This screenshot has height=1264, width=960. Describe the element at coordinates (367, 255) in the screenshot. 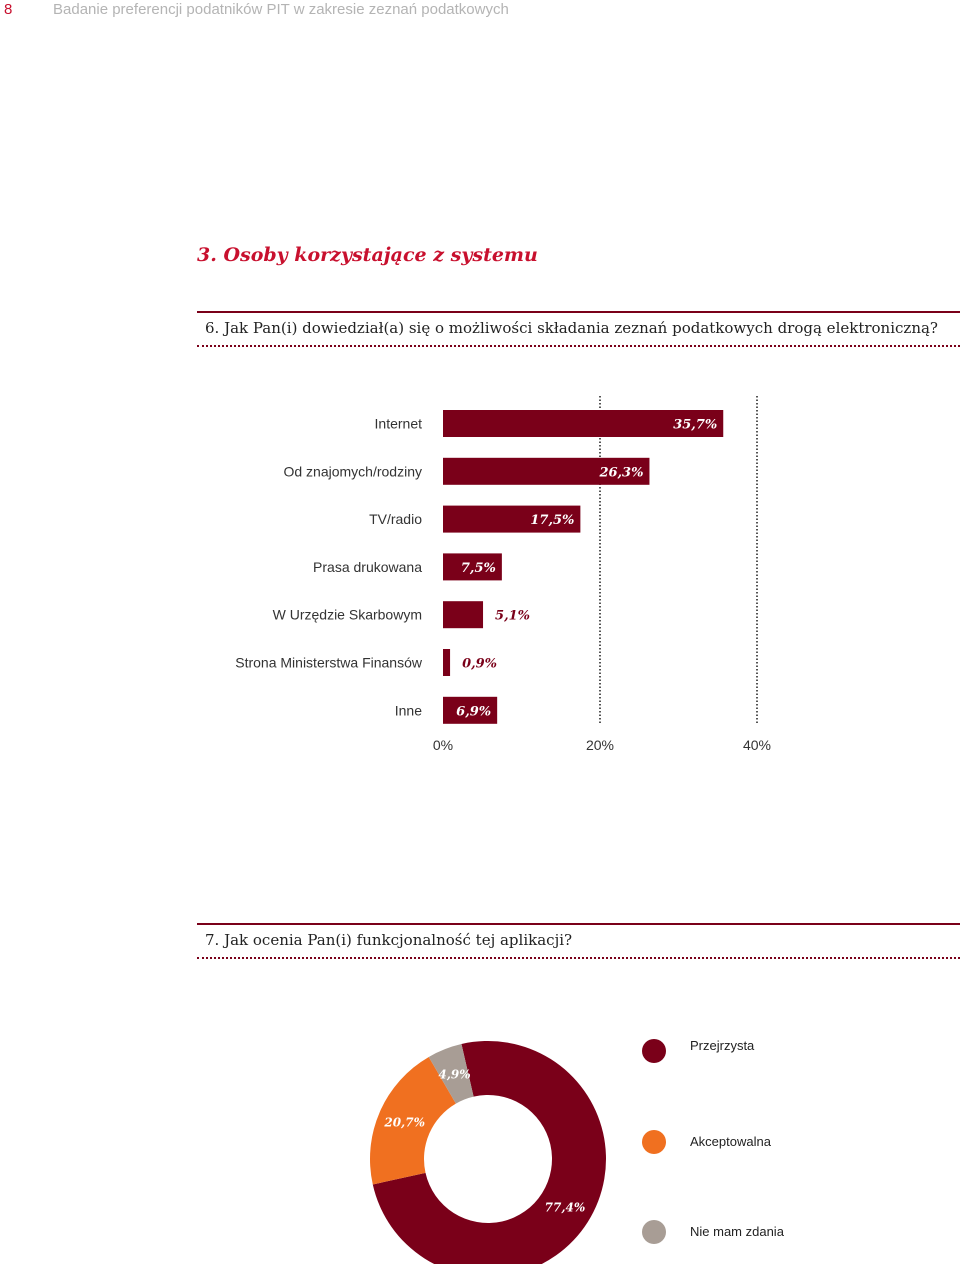

I see `section-title: 3. Osoby korzystające z systemu` at that location.